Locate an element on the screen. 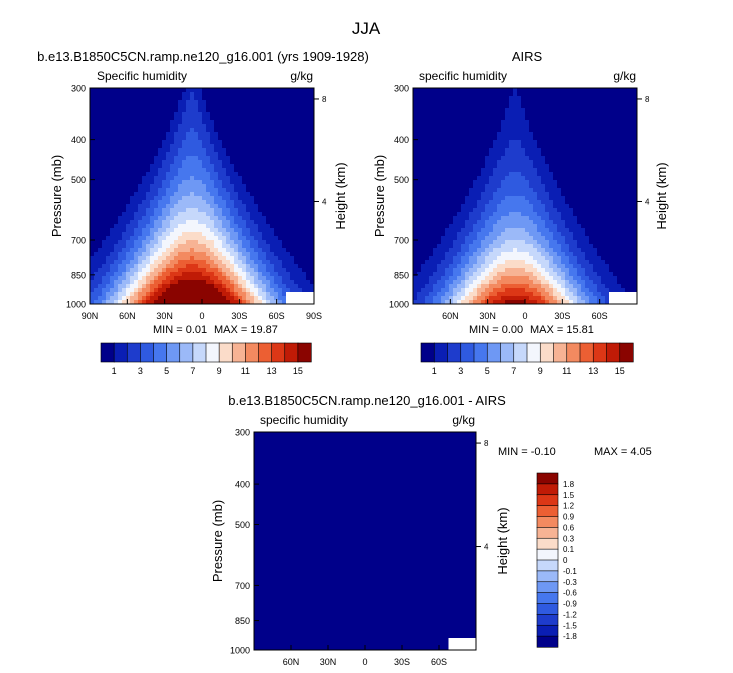 This screenshot has width=733, height=673. colorbar-swatch is located at coordinates (304, 352).